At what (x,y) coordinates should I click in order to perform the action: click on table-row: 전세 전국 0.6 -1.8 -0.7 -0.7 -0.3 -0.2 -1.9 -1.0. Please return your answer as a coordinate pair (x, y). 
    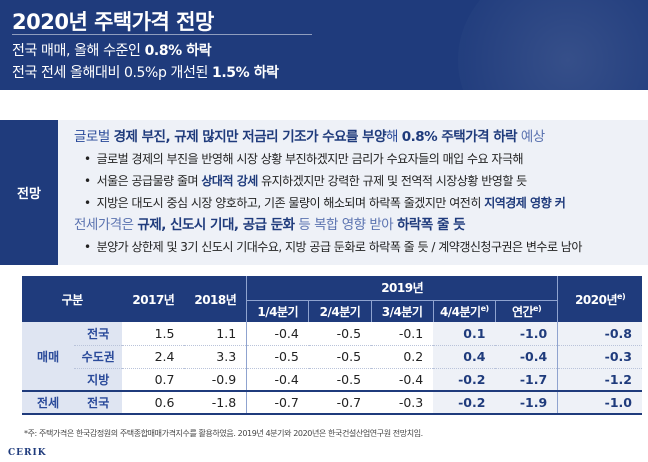
    Looking at the image, I should click on (332, 402).